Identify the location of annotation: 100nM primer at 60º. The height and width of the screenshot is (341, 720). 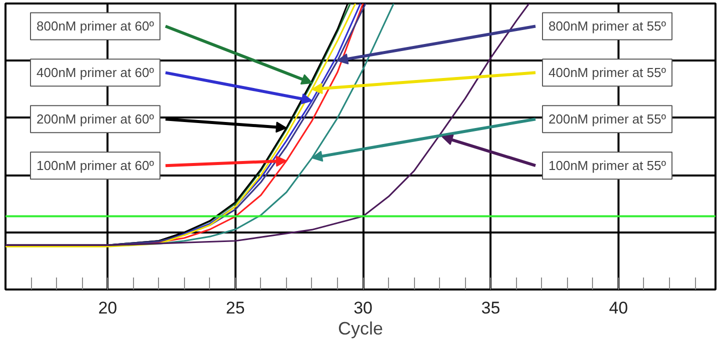
(95, 166).